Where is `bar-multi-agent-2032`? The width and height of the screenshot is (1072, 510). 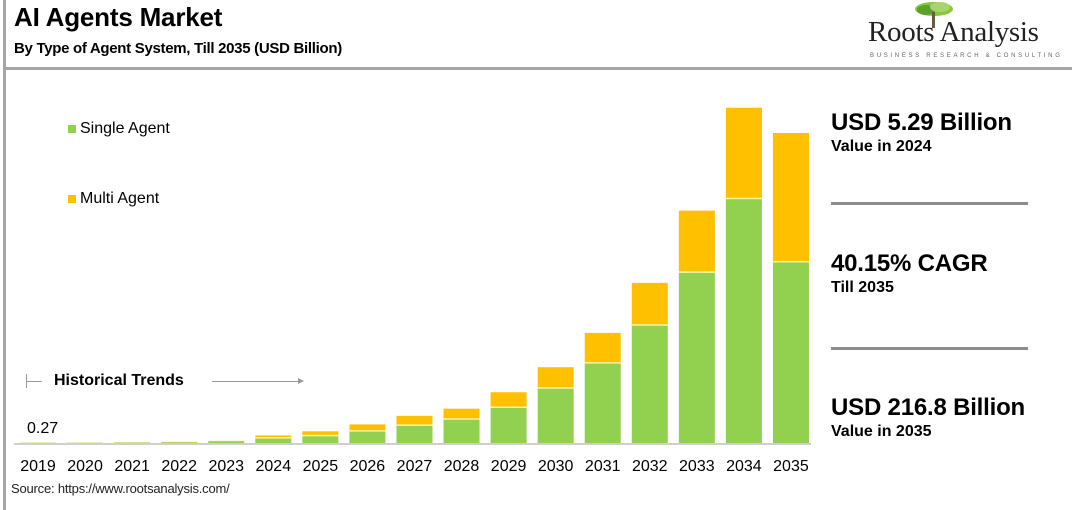 bar-multi-agent-2032 is located at coordinates (649, 304).